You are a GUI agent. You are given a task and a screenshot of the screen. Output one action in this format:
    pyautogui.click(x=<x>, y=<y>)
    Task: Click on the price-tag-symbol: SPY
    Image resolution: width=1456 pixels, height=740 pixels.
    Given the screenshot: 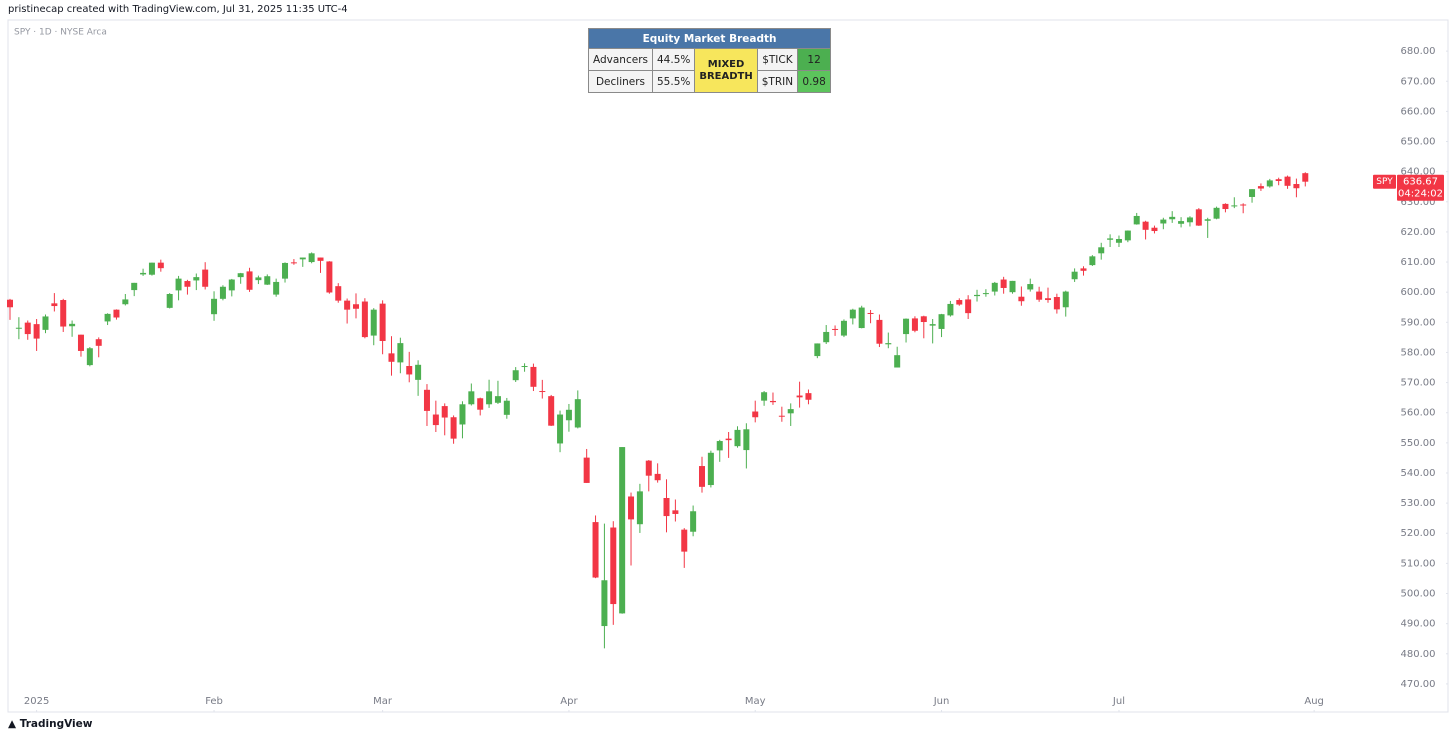 What is the action you would take?
    pyautogui.click(x=1384, y=182)
    